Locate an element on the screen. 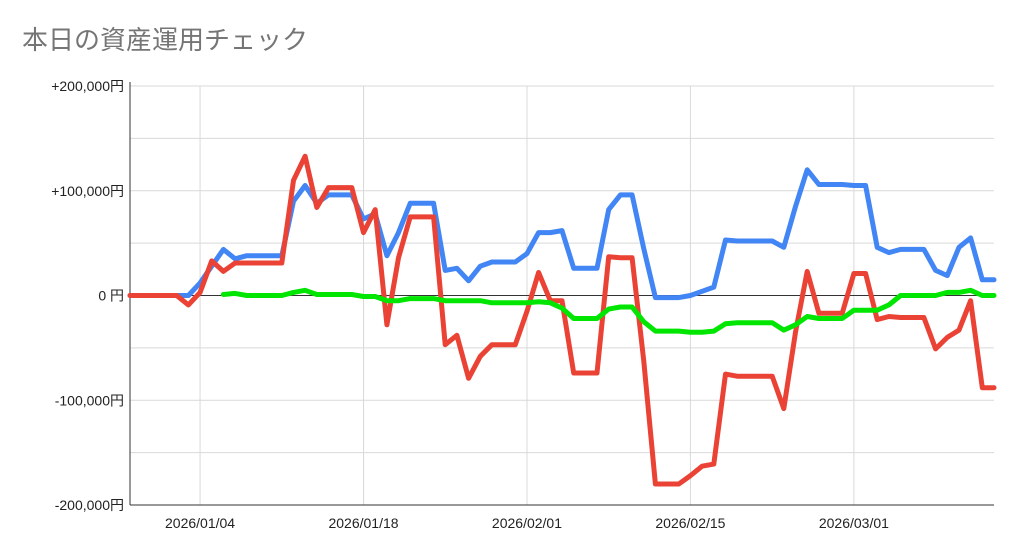 The image size is (1024, 560). y-tick-label: +200,000円 is located at coordinates (87, 86).